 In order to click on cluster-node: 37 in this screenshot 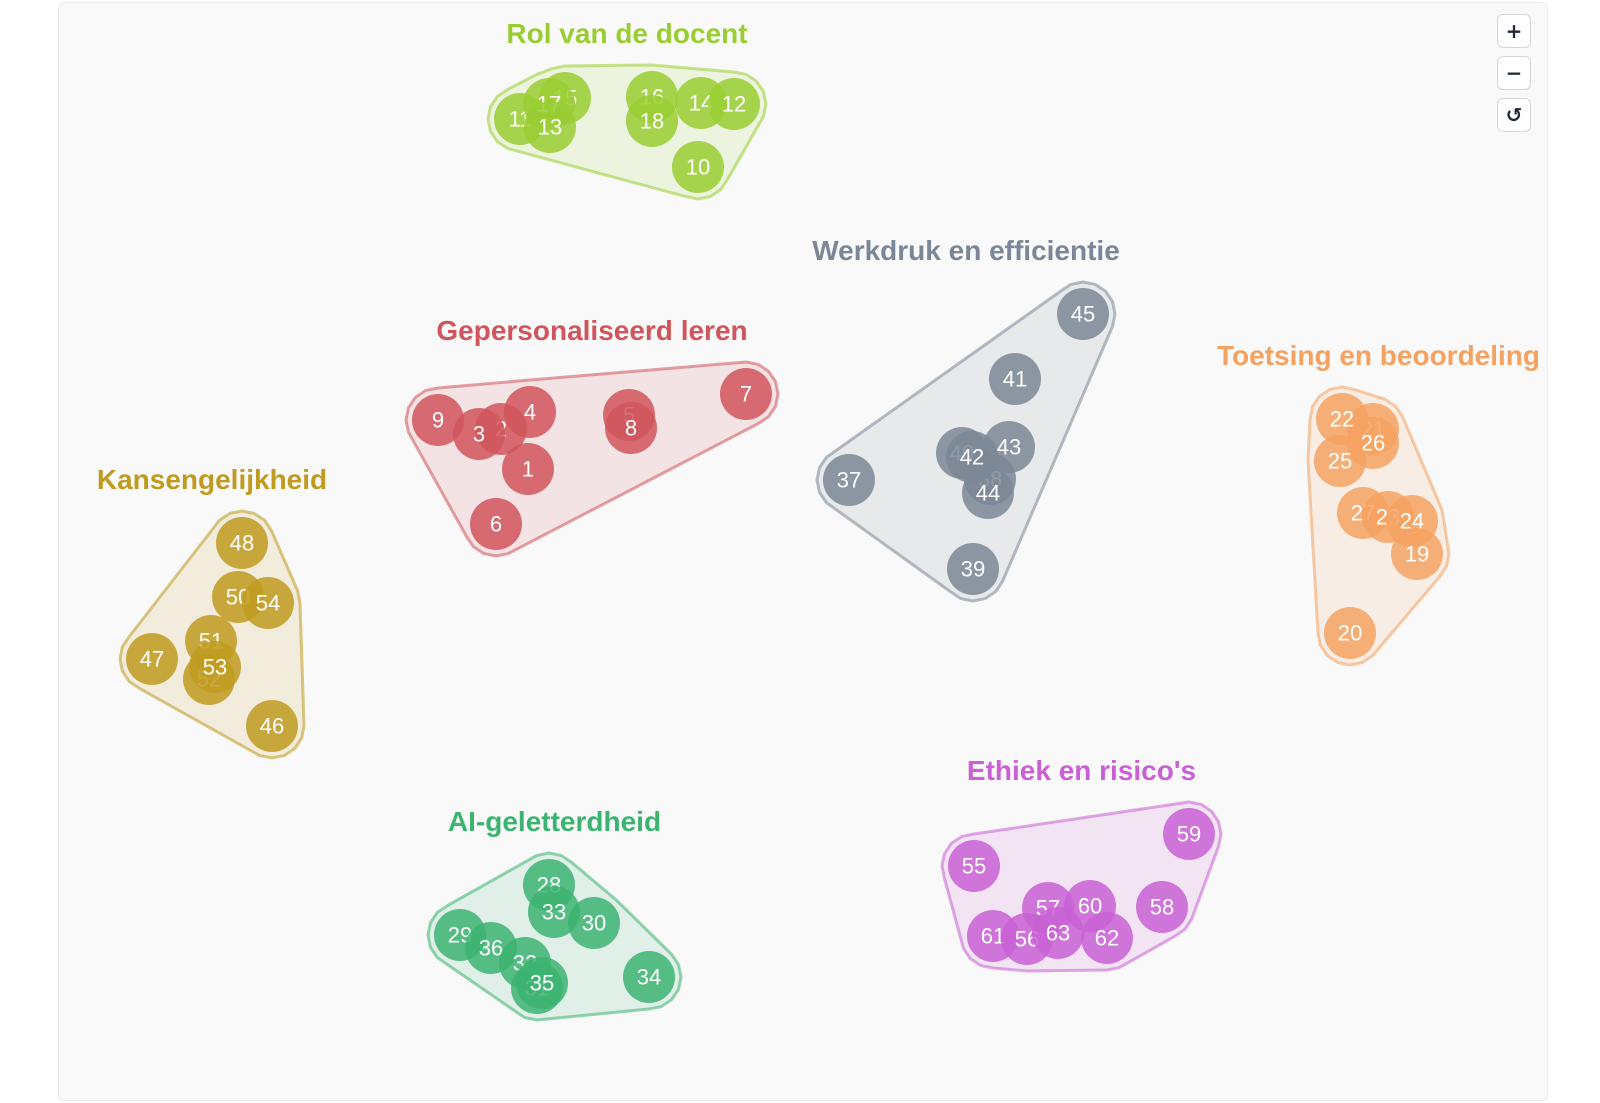, I will do `click(849, 480)`.